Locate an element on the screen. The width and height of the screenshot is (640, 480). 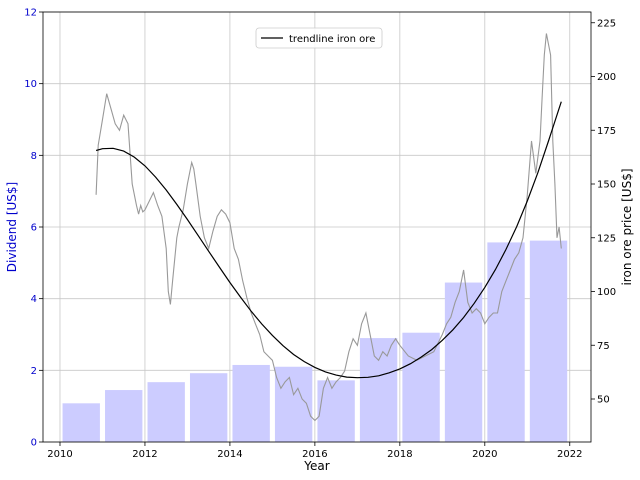
y-right-tick-label: 150 is located at coordinates (606, 185).